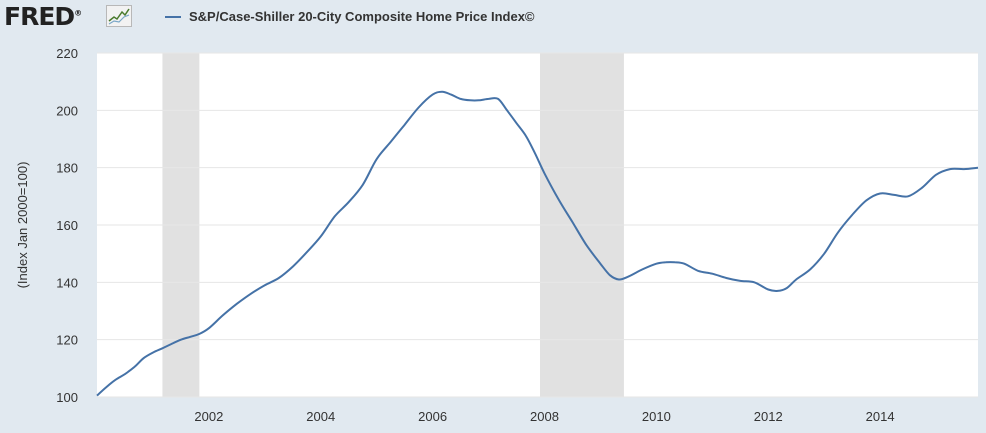 Image resolution: width=986 pixels, height=433 pixels. Describe the element at coordinates (67, 340) in the screenshot. I see `y-tick-label-120: 120` at that location.